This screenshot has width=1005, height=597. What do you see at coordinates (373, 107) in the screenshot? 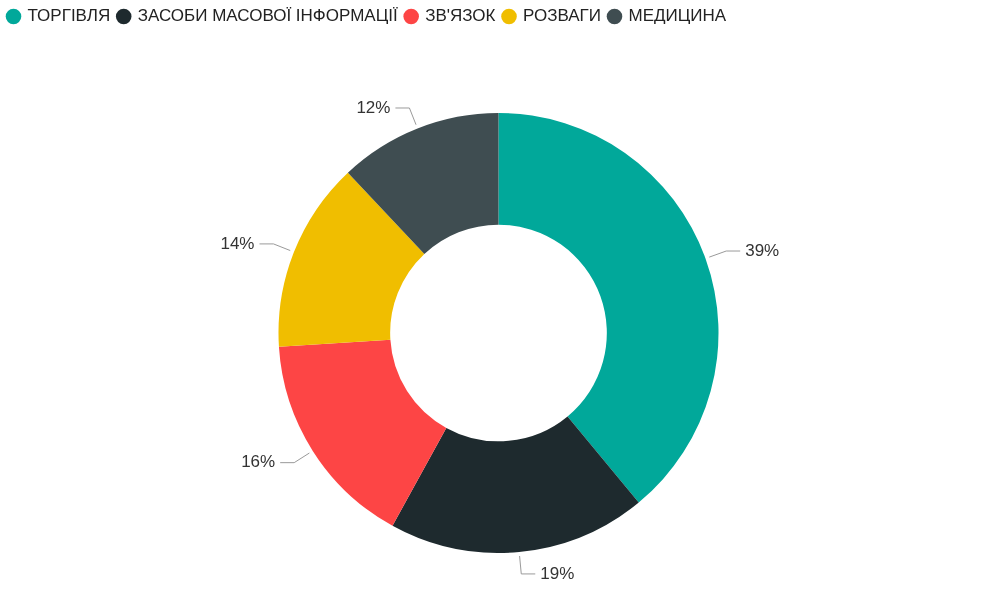
I see `data-label: 12%` at bounding box center [373, 107].